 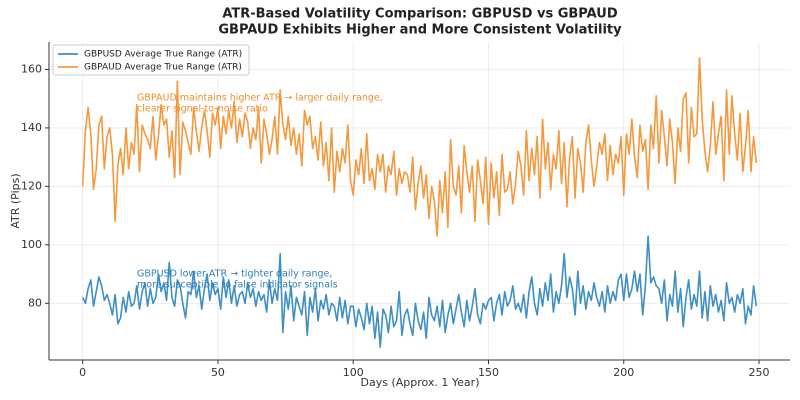 What do you see at coordinates (31, 68) in the screenshot?
I see `y-tick-label: 160` at bounding box center [31, 68].